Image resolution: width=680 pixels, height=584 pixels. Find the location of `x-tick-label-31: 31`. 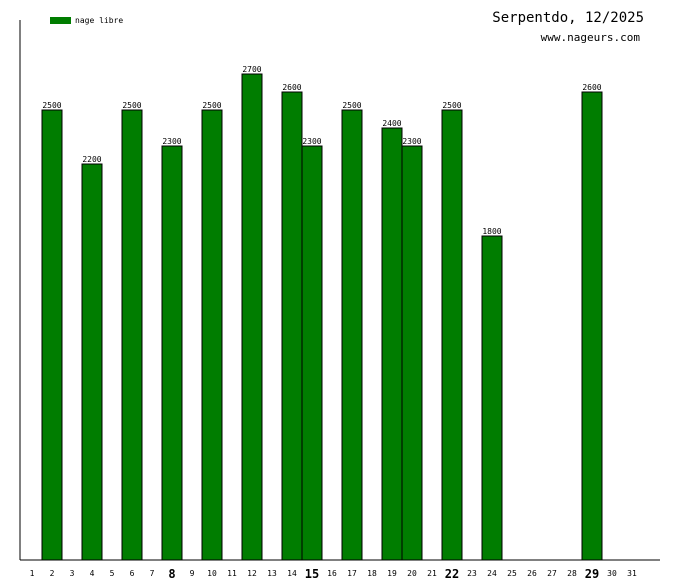

x-tick-label-31: 31 is located at coordinates (632, 573).